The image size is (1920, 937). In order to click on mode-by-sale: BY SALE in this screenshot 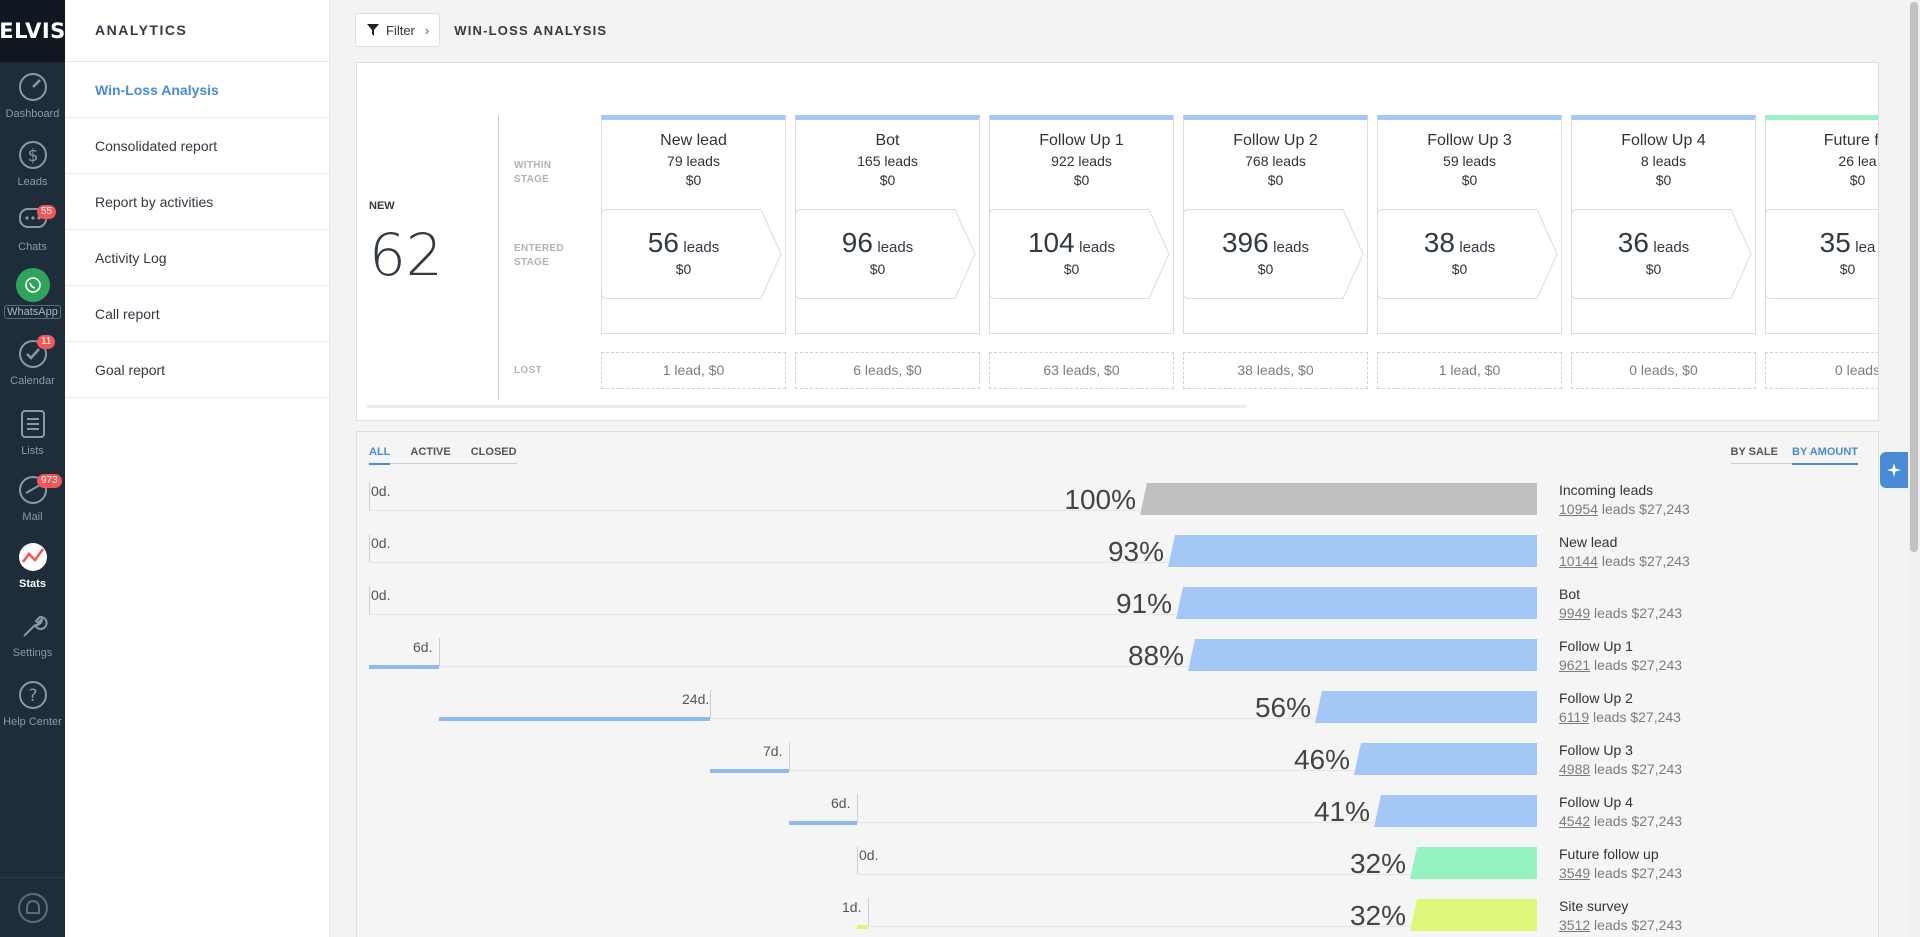, I will do `click(1754, 452)`.